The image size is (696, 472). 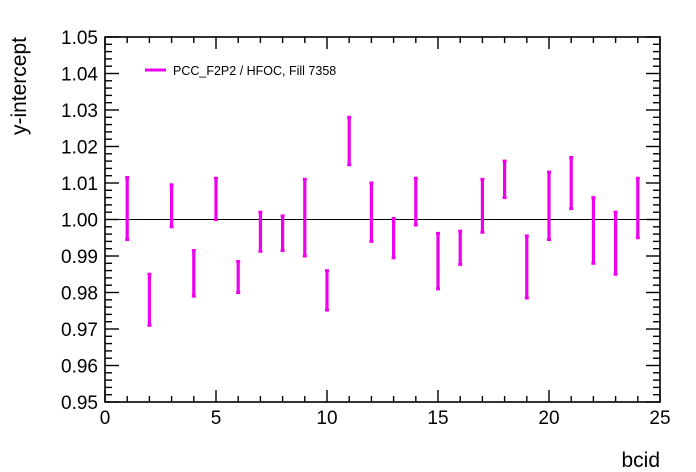 I want to click on y-tick-label: 0.97, so click(x=79, y=330).